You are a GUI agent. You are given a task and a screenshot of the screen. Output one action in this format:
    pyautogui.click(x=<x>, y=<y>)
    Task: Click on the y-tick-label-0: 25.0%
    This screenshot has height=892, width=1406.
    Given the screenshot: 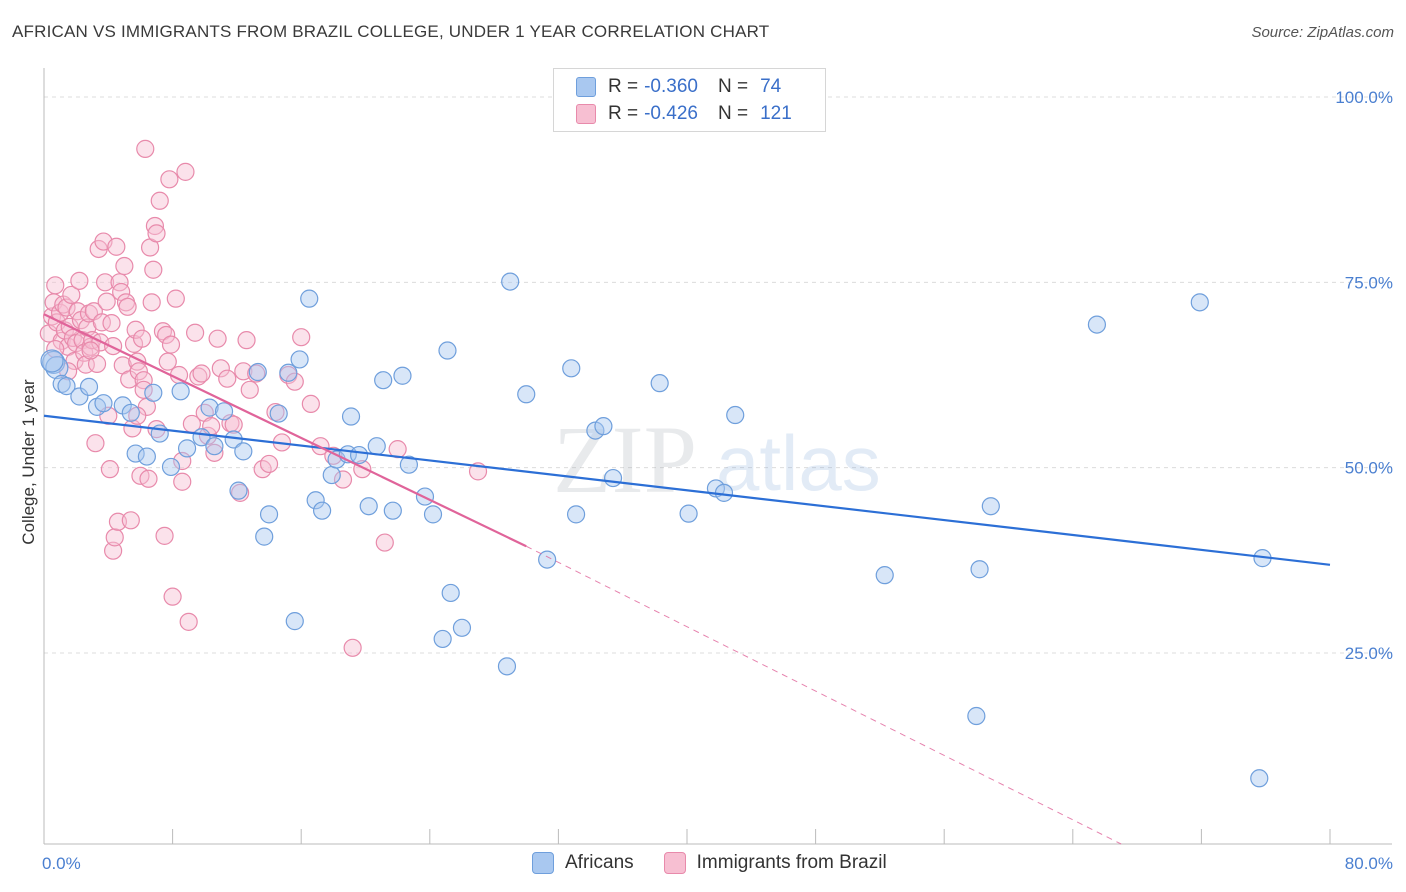 What is the action you would take?
    pyautogui.click(x=1369, y=653)
    